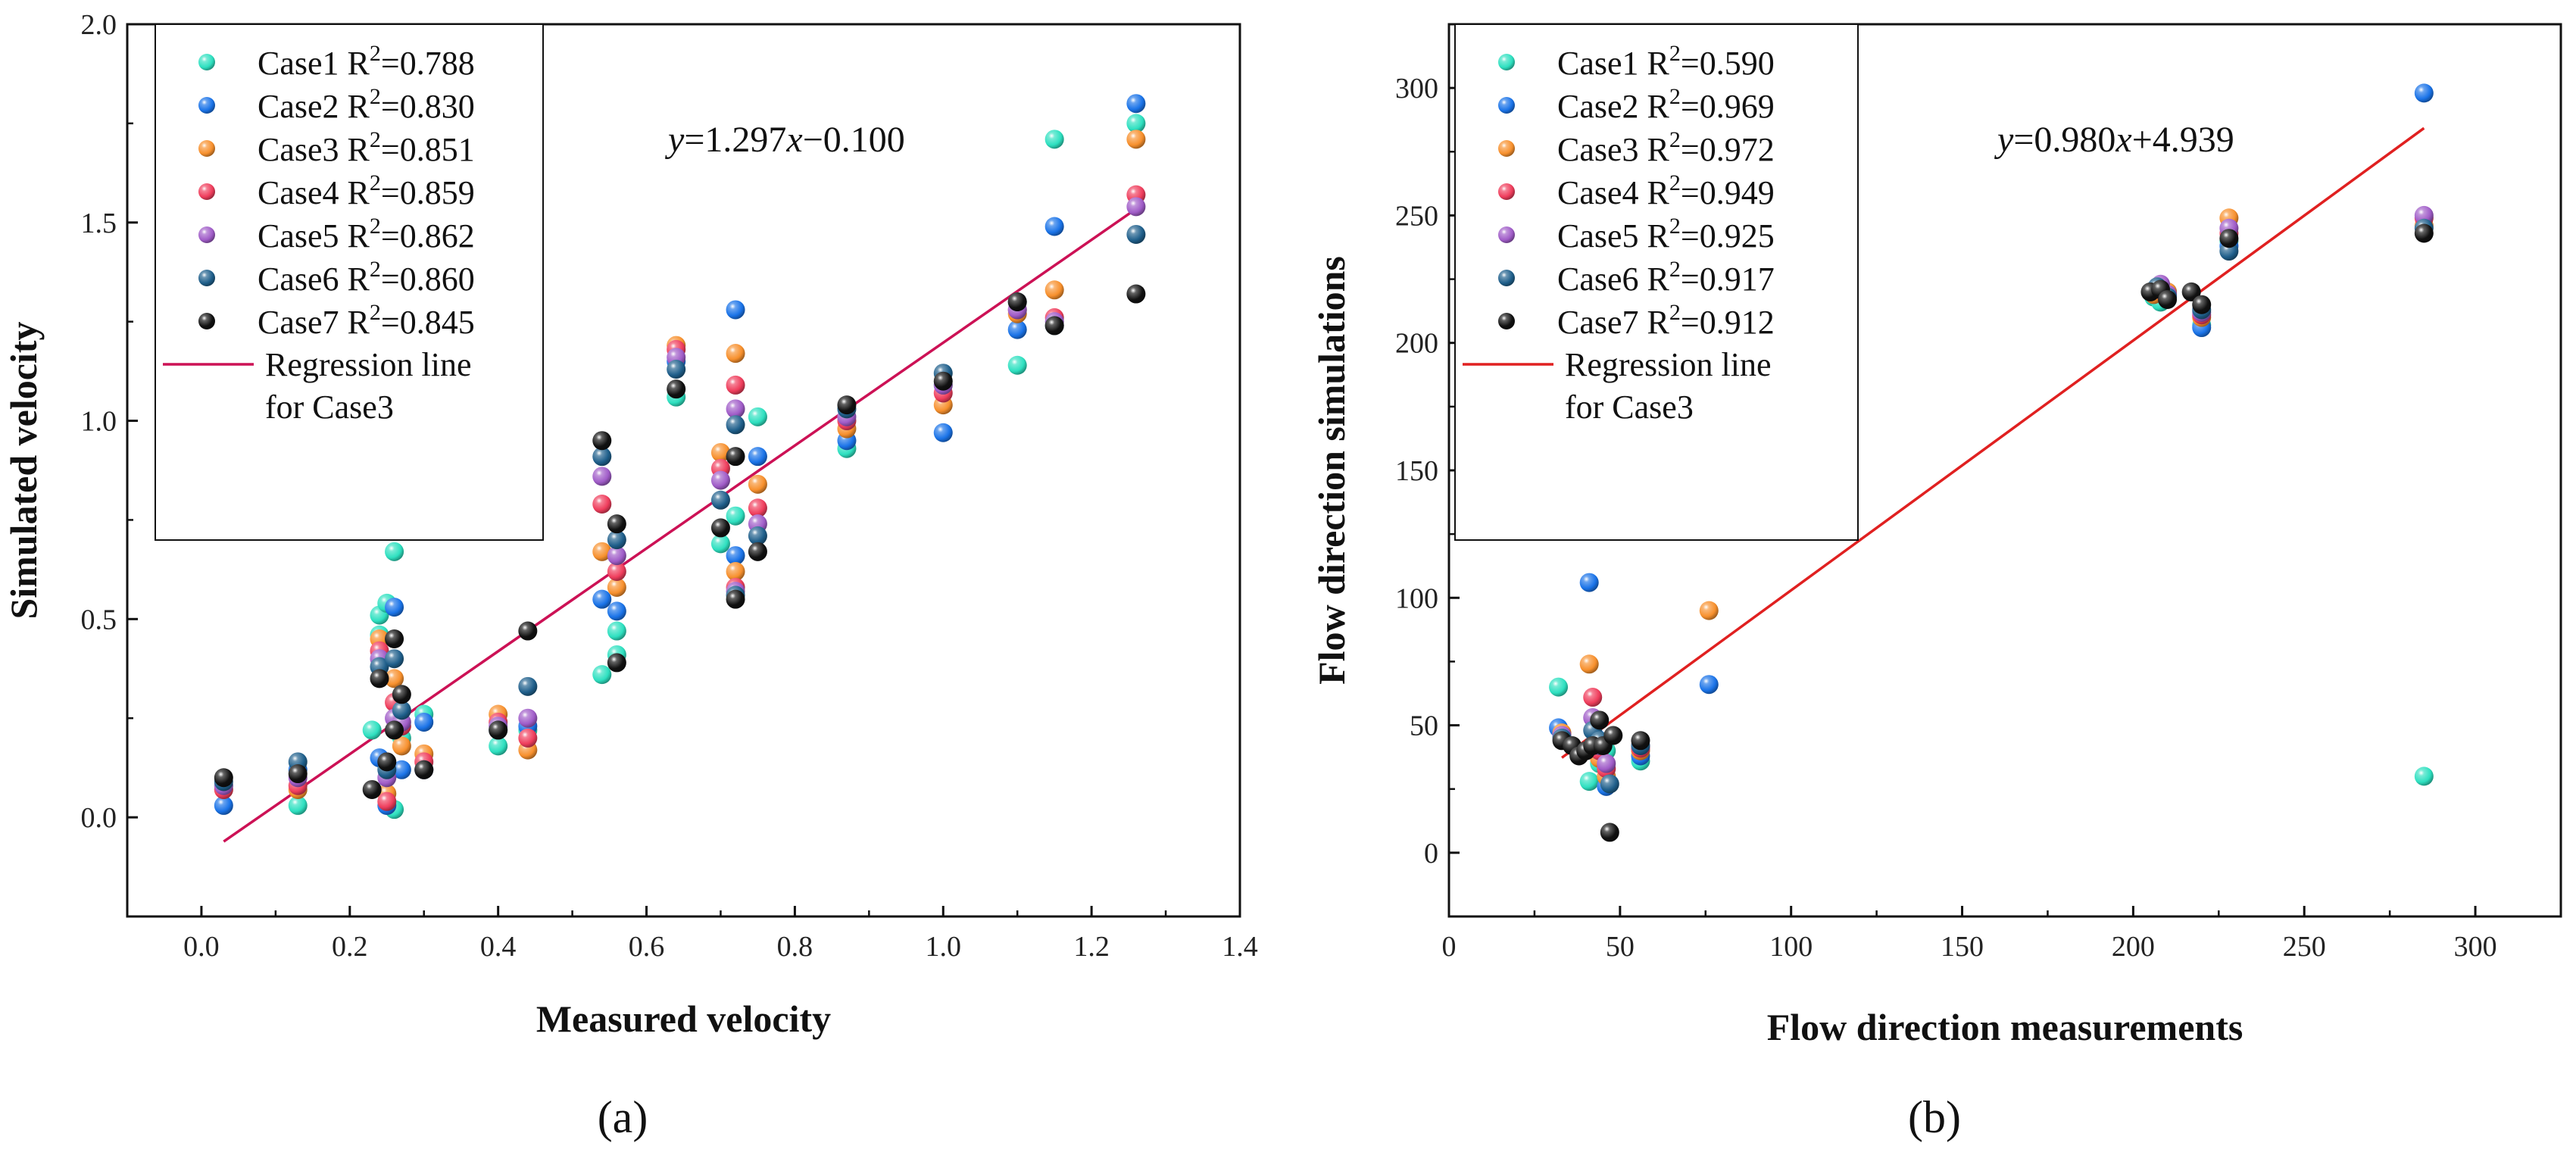  Describe the element at coordinates (24, 470) in the screenshot. I see `y-axis-title: Simulated velocity` at that location.